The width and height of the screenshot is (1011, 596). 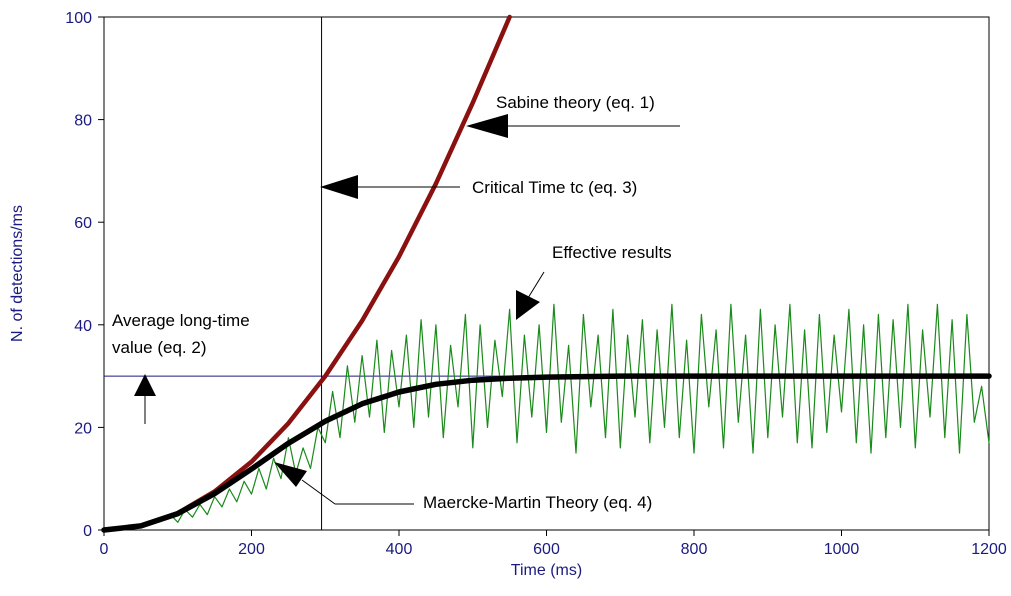 What do you see at coordinates (530, 295) in the screenshot?
I see `arrow-effective-results` at bounding box center [530, 295].